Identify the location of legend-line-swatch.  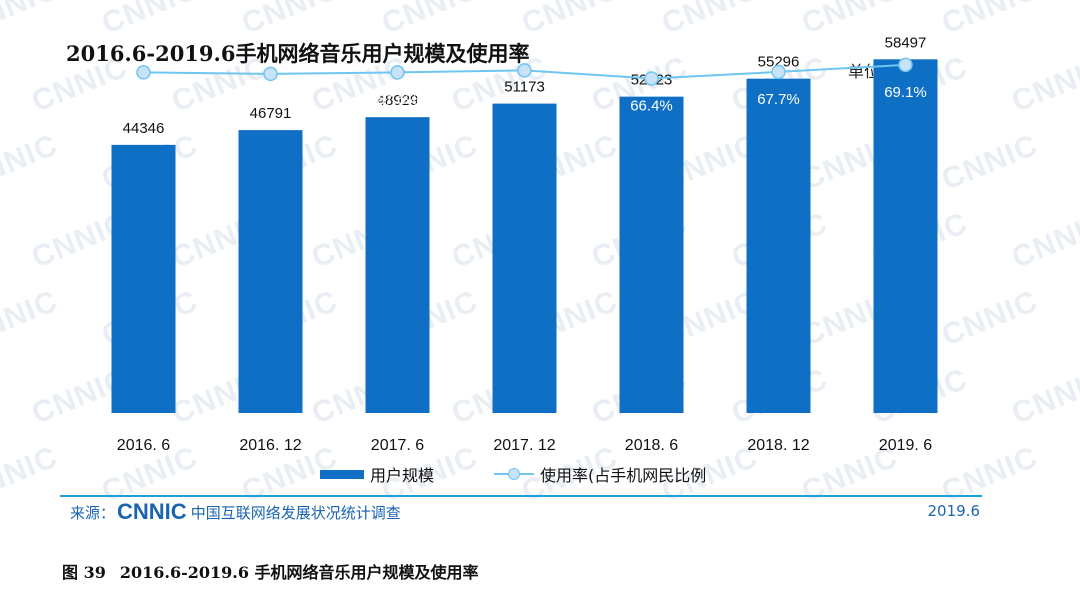
(514, 474).